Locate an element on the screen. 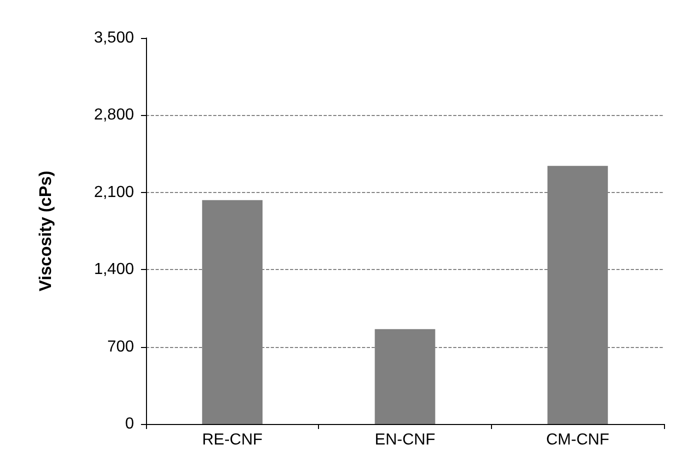 Image resolution: width=684 pixels, height=467 pixels. y-tick-label: 1,400 is located at coordinates (114, 269).